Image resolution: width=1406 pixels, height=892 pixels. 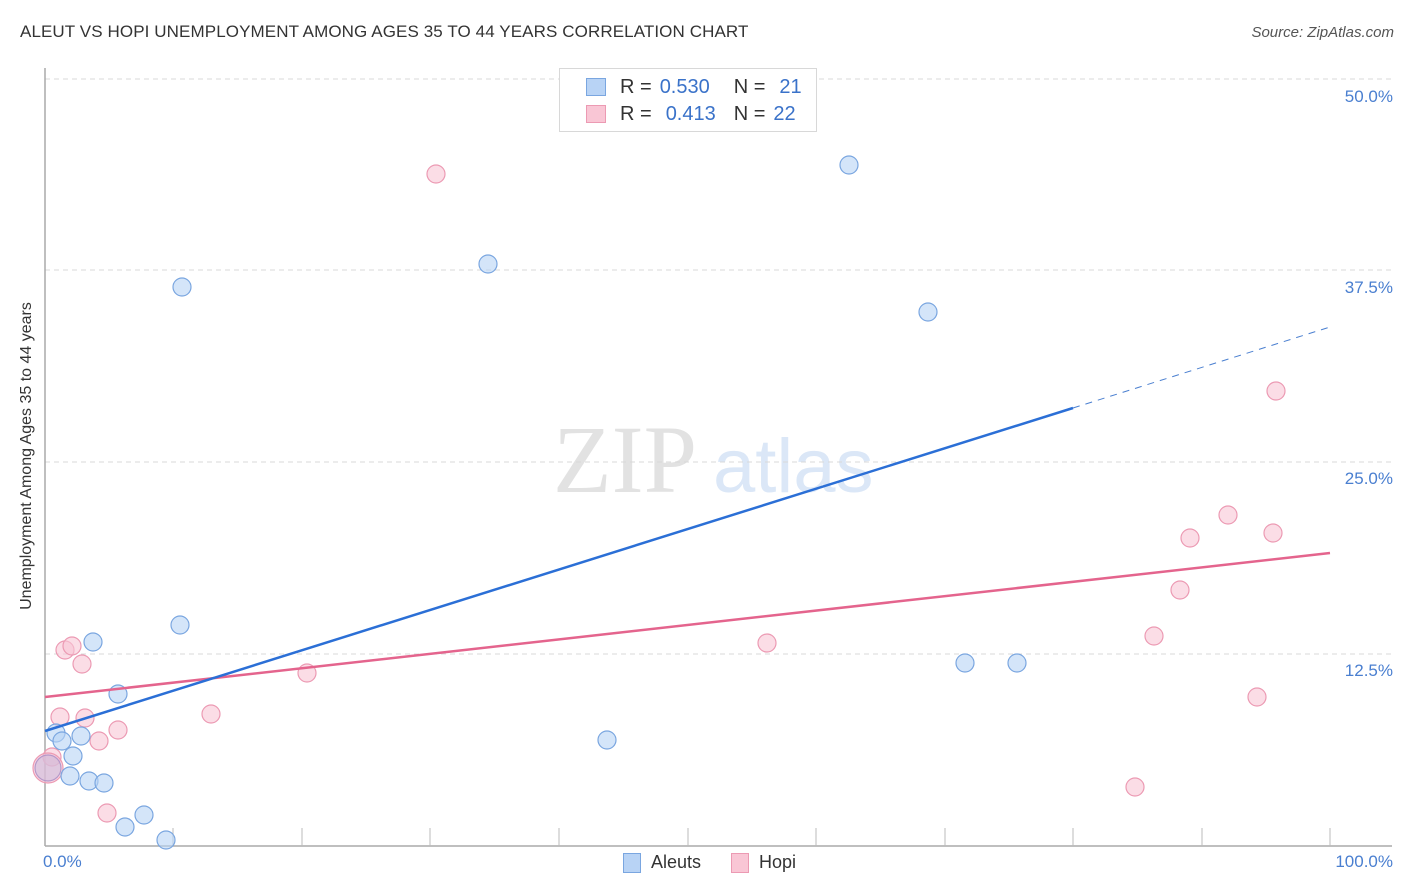 What do you see at coordinates (1368, 478) in the screenshot?
I see `y-tick-25: 25.0%` at bounding box center [1368, 478].